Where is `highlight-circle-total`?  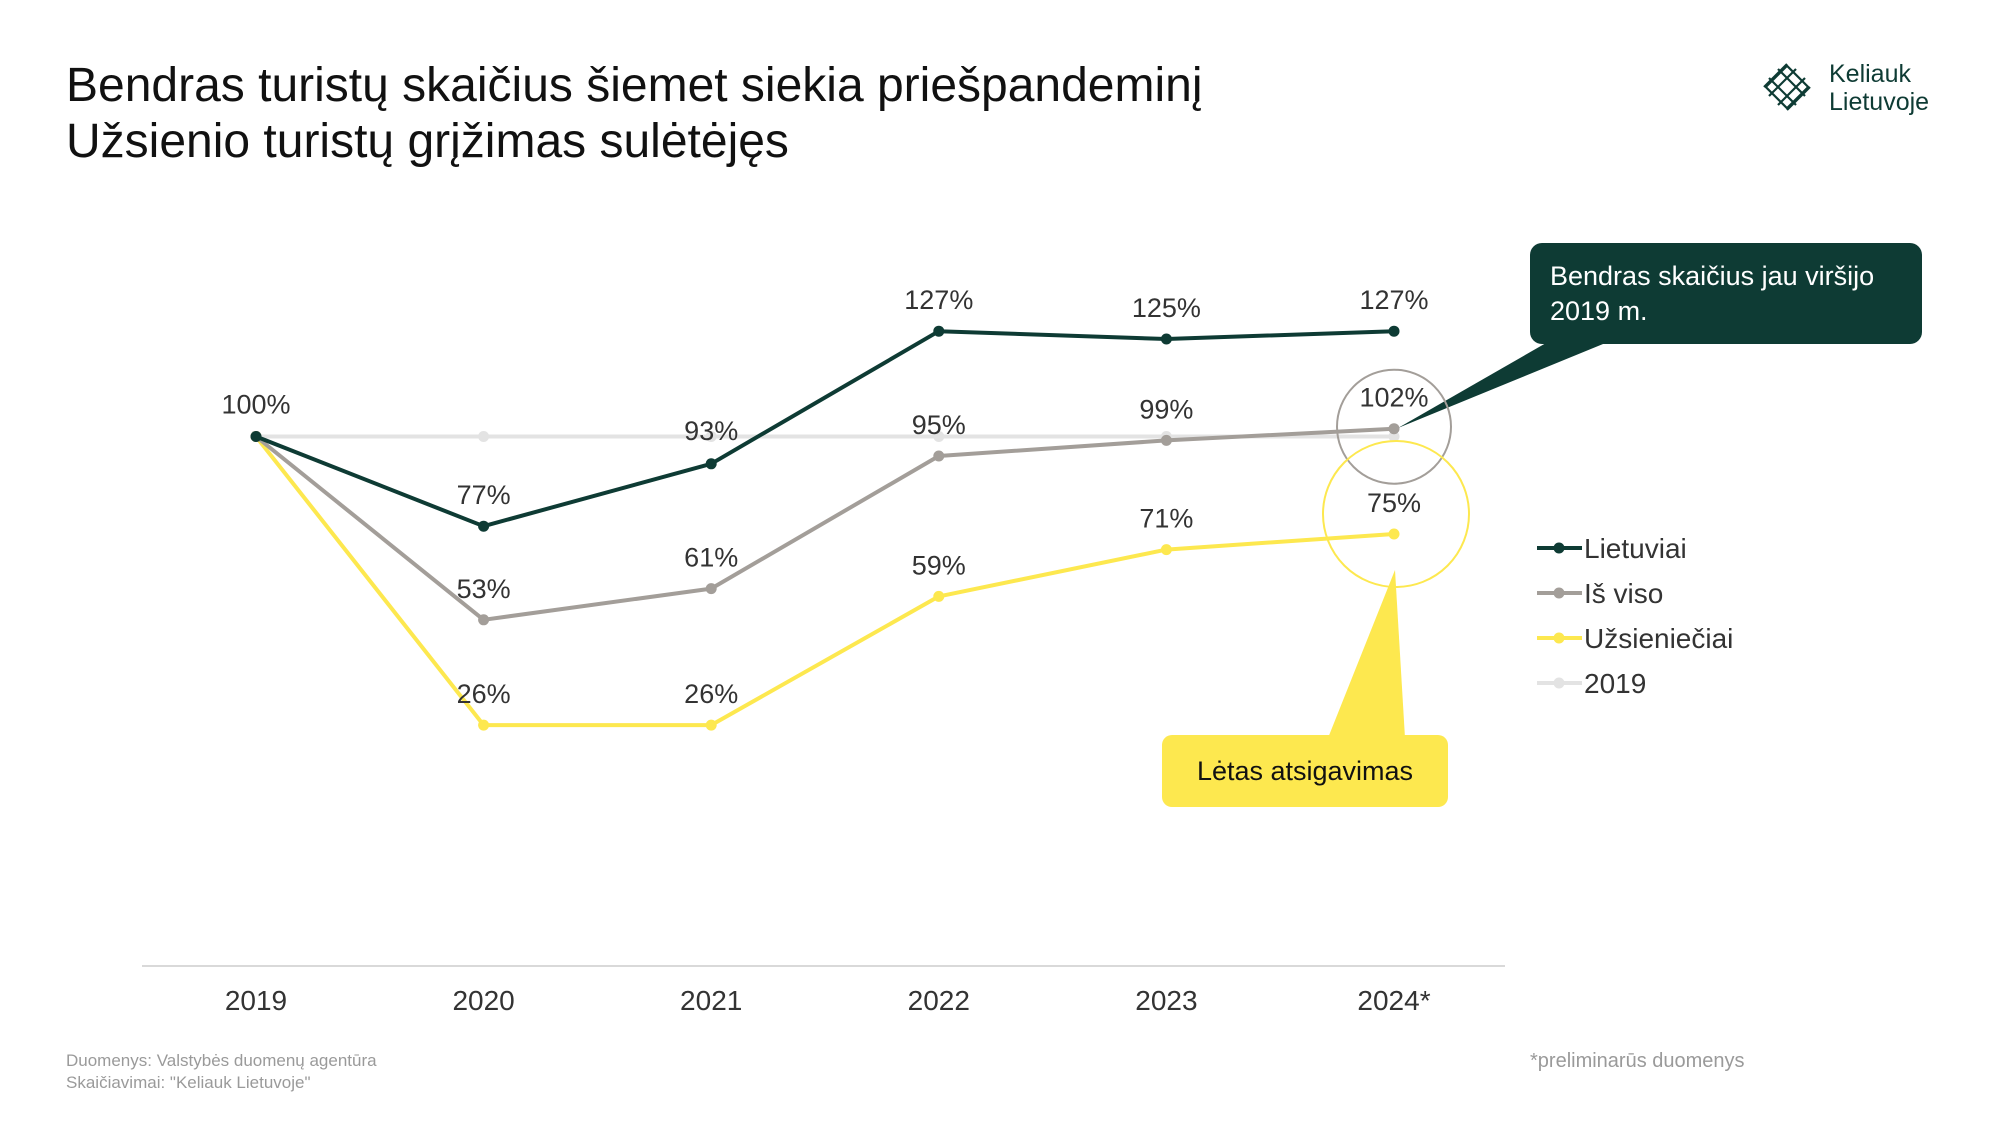
highlight-circle-total is located at coordinates (1394, 426).